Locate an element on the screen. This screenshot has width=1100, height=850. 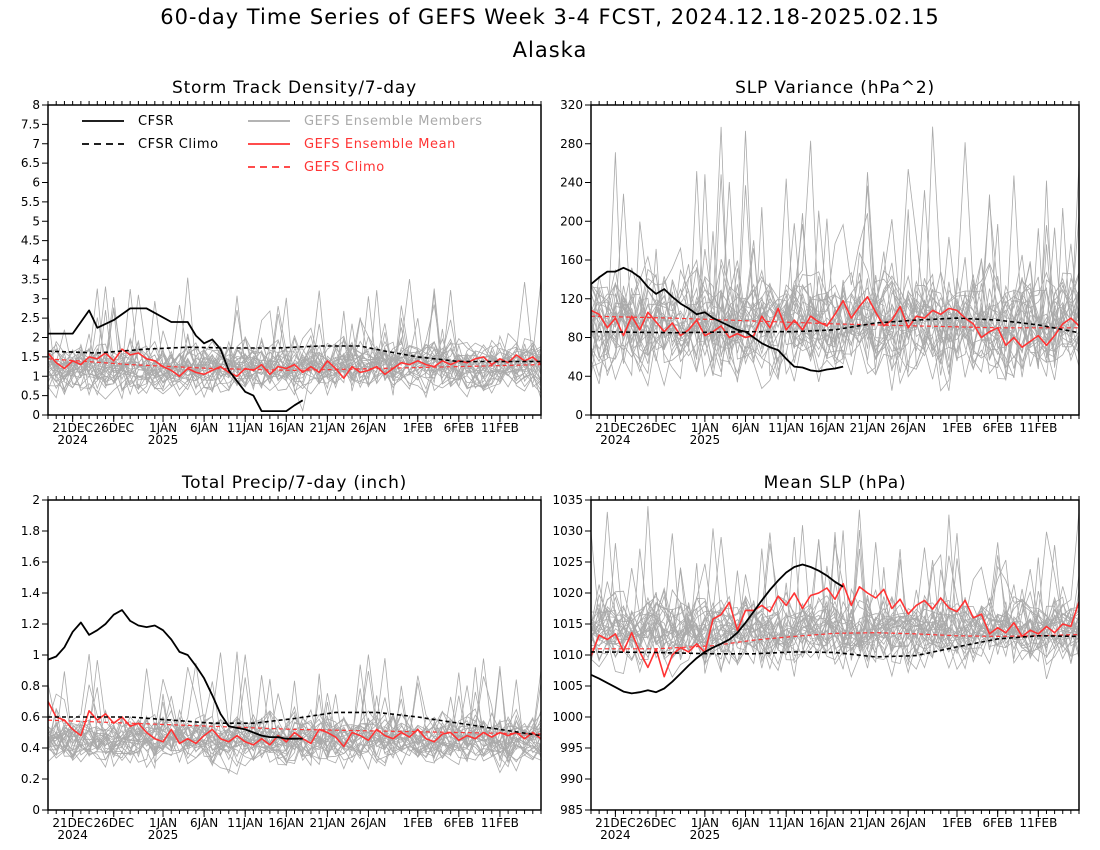
y-tick-label: 1025 is located at coordinates (567, 562).